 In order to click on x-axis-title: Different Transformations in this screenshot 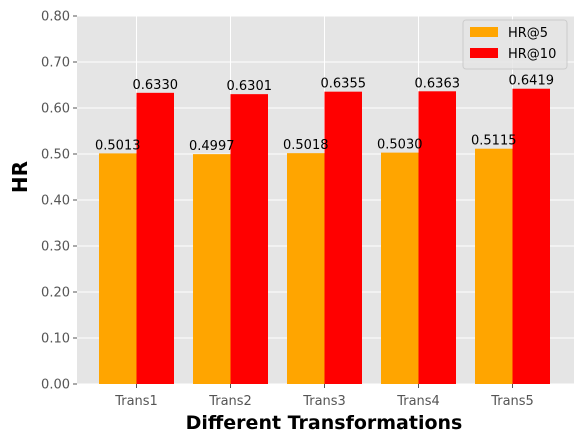, I will do `click(324, 423)`.